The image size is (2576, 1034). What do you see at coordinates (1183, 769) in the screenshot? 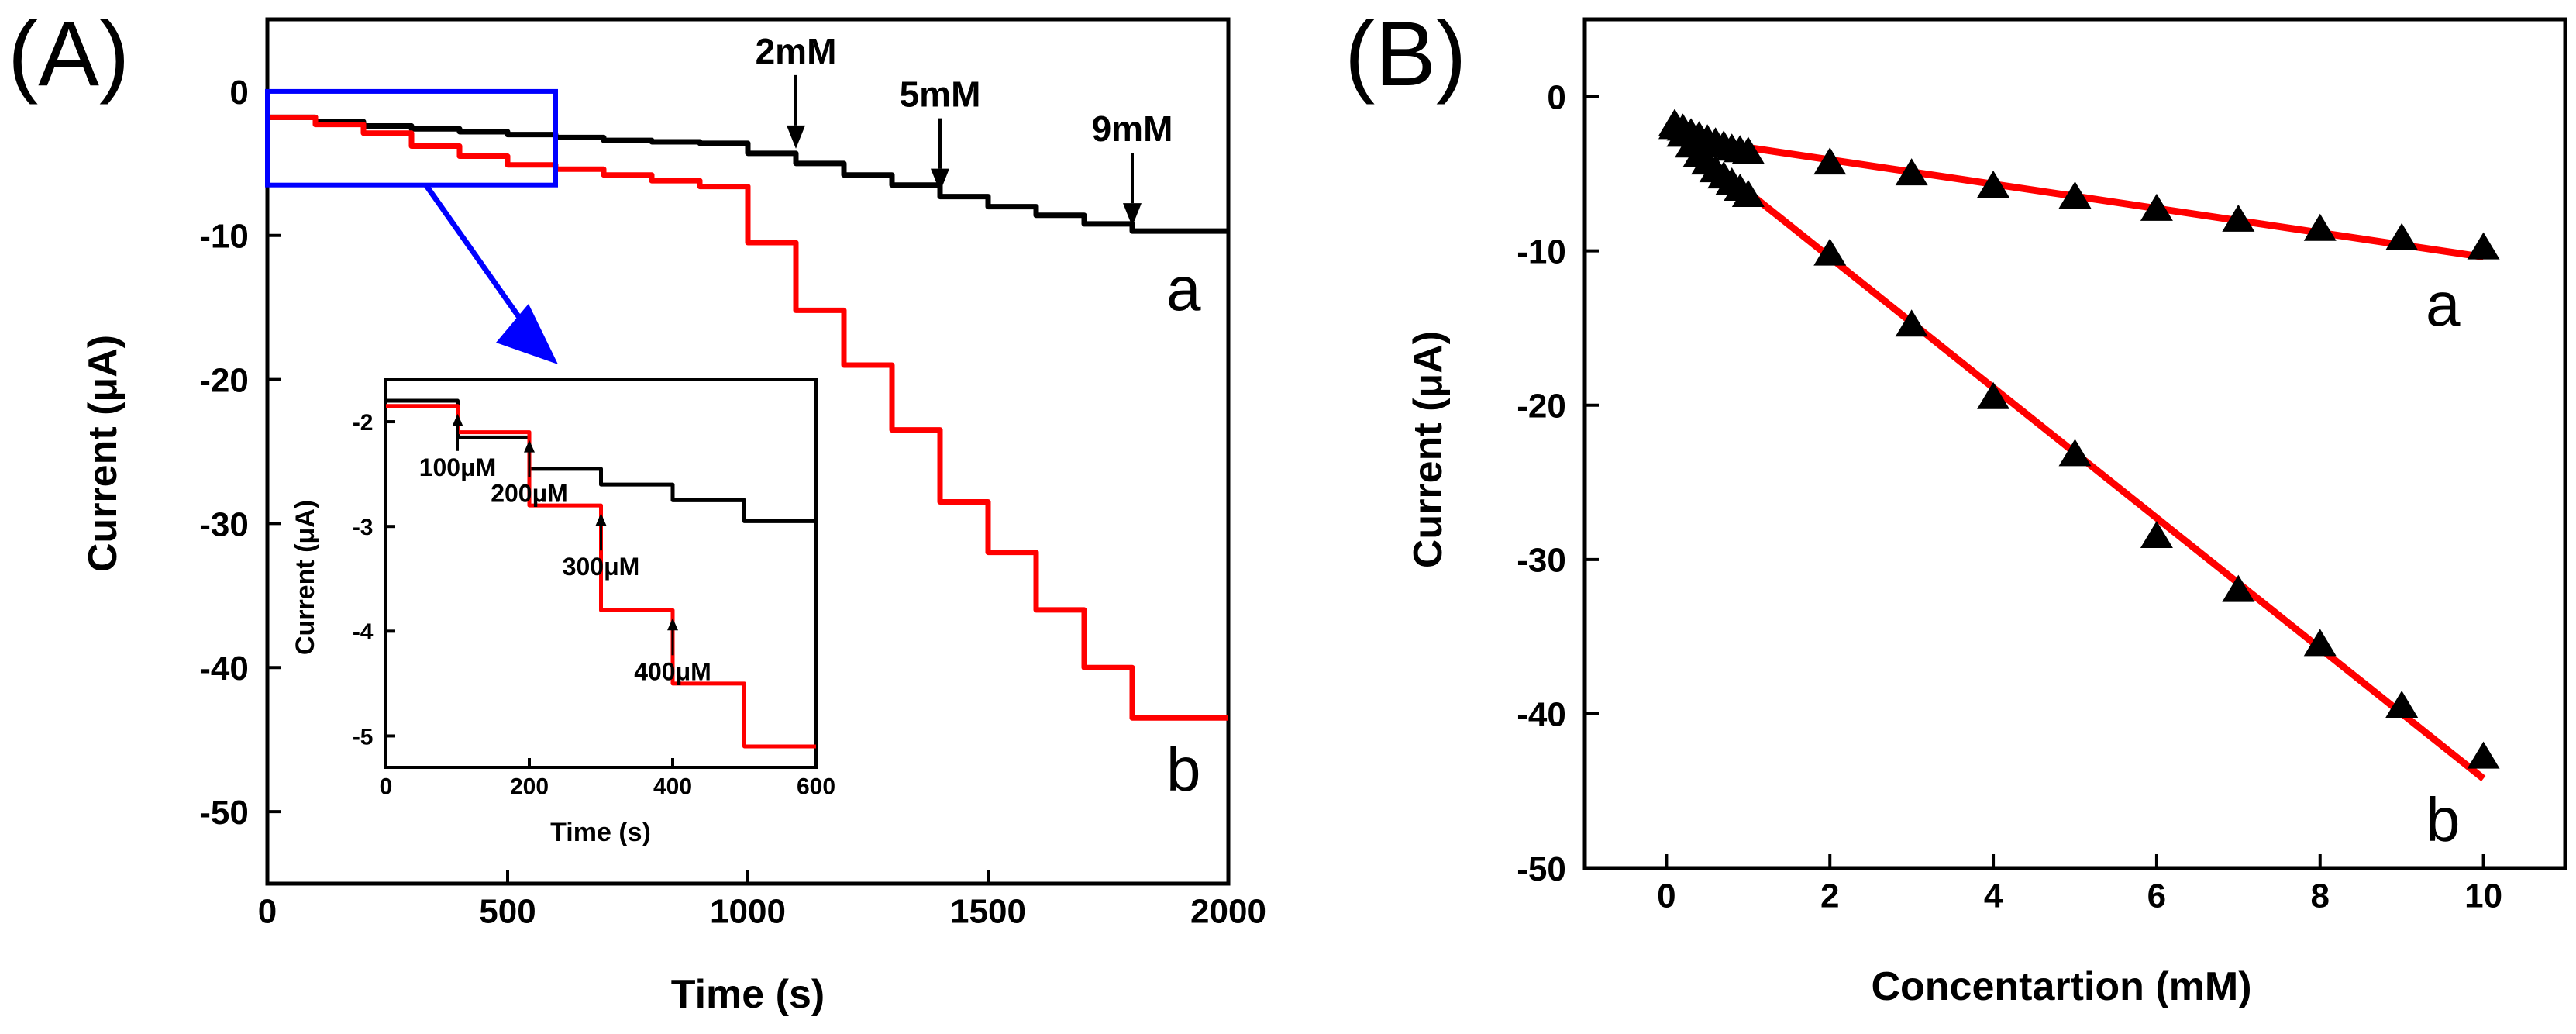
I see `panel-a-curve-label-b: b` at bounding box center [1183, 769].